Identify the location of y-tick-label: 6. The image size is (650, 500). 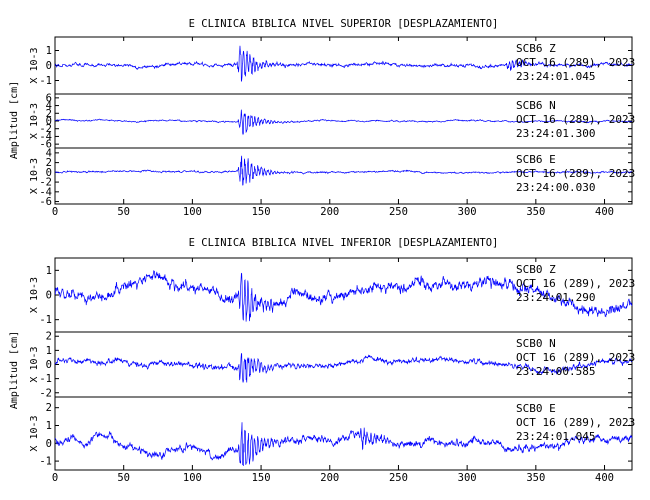
(49, 98).